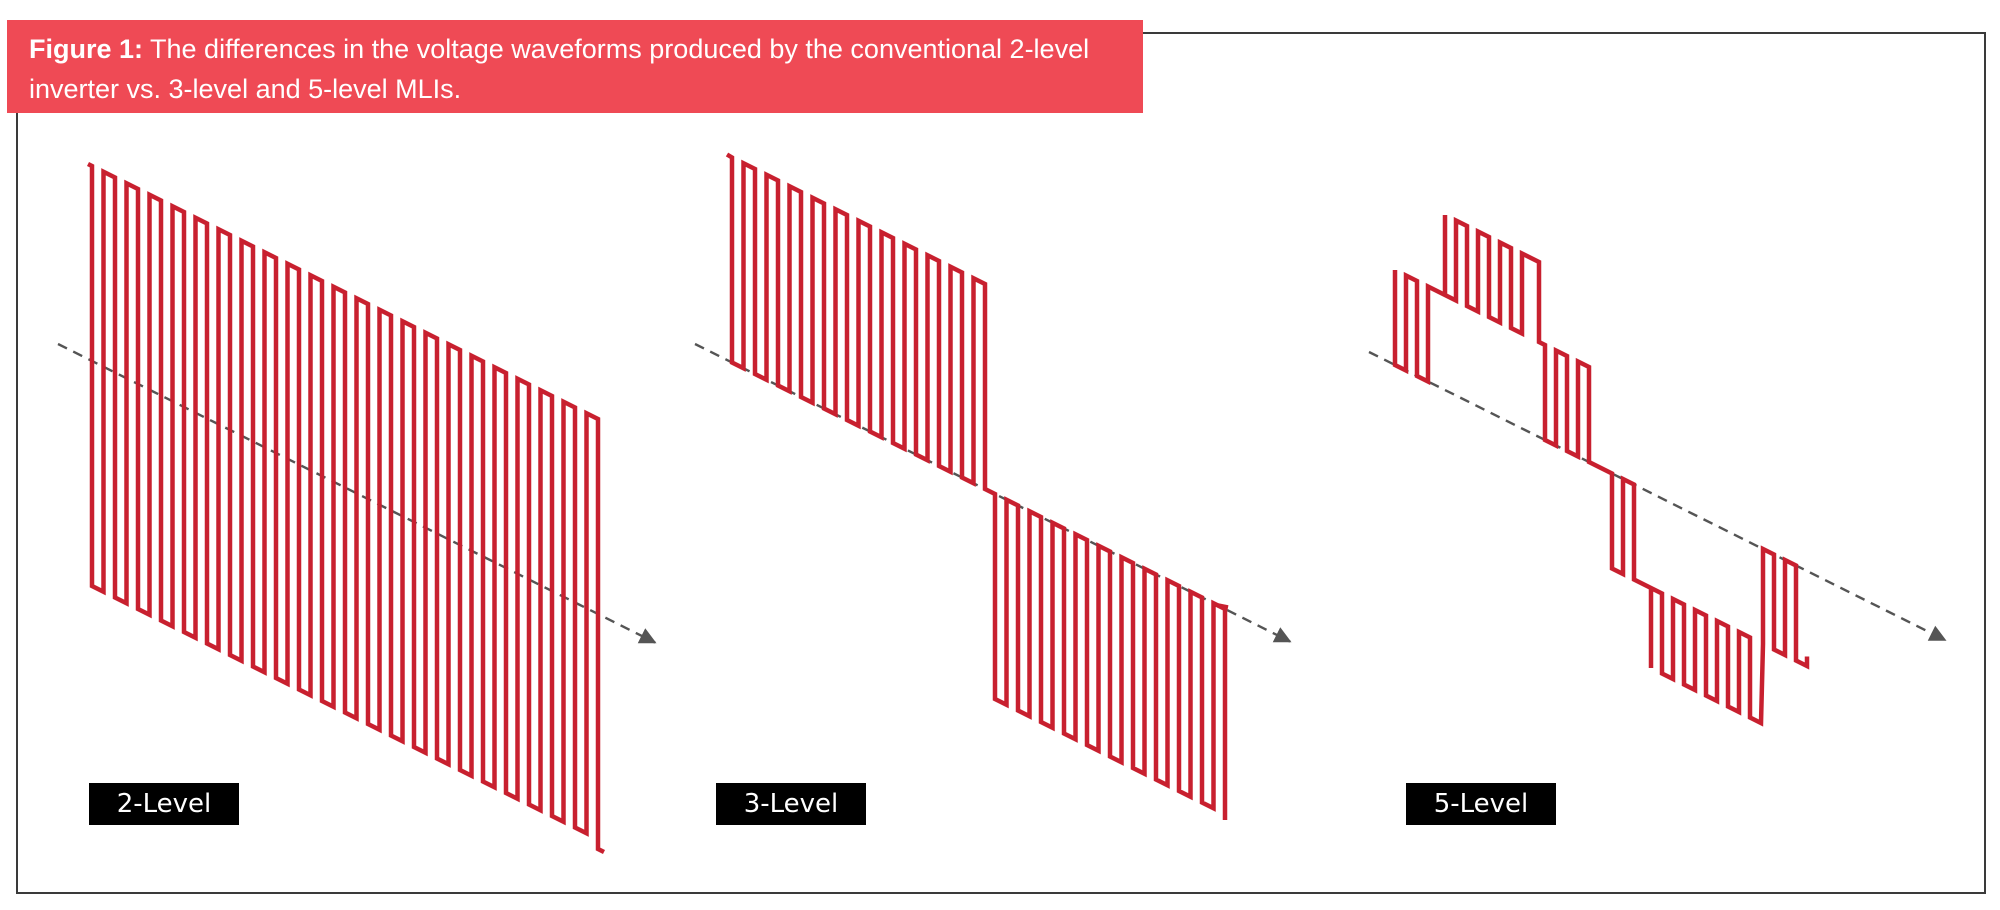  What do you see at coordinates (86, 49) in the screenshot?
I see `caption-label: Figure 1:` at bounding box center [86, 49].